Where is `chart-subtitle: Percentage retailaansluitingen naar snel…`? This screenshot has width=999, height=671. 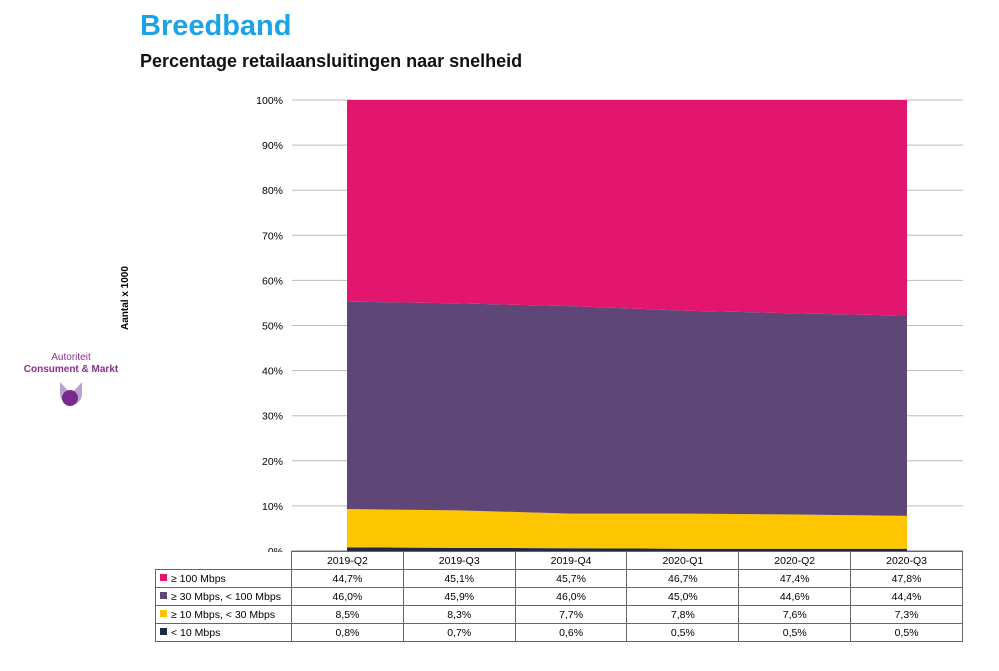
chart-subtitle: Percentage retailaansluitingen naar snel… is located at coordinates (331, 61).